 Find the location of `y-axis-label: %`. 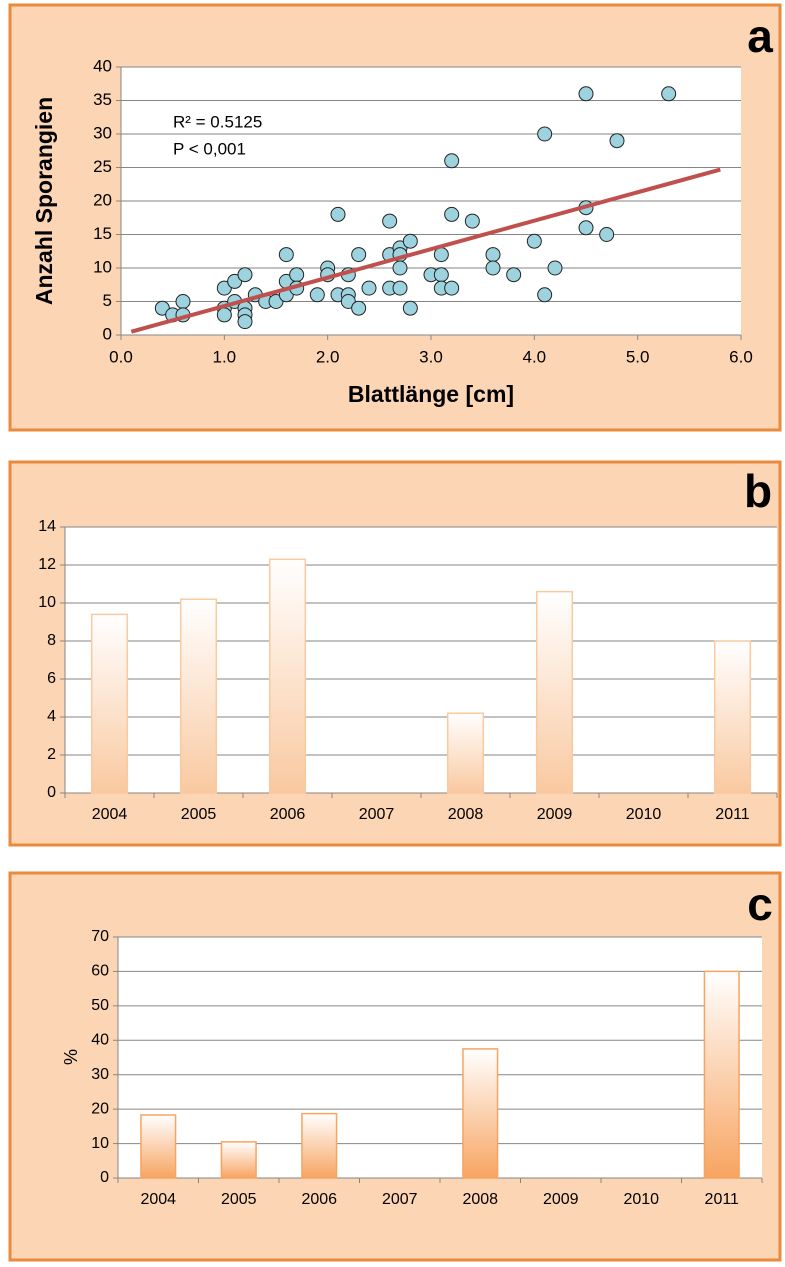

y-axis-label: % is located at coordinates (71, 1057).